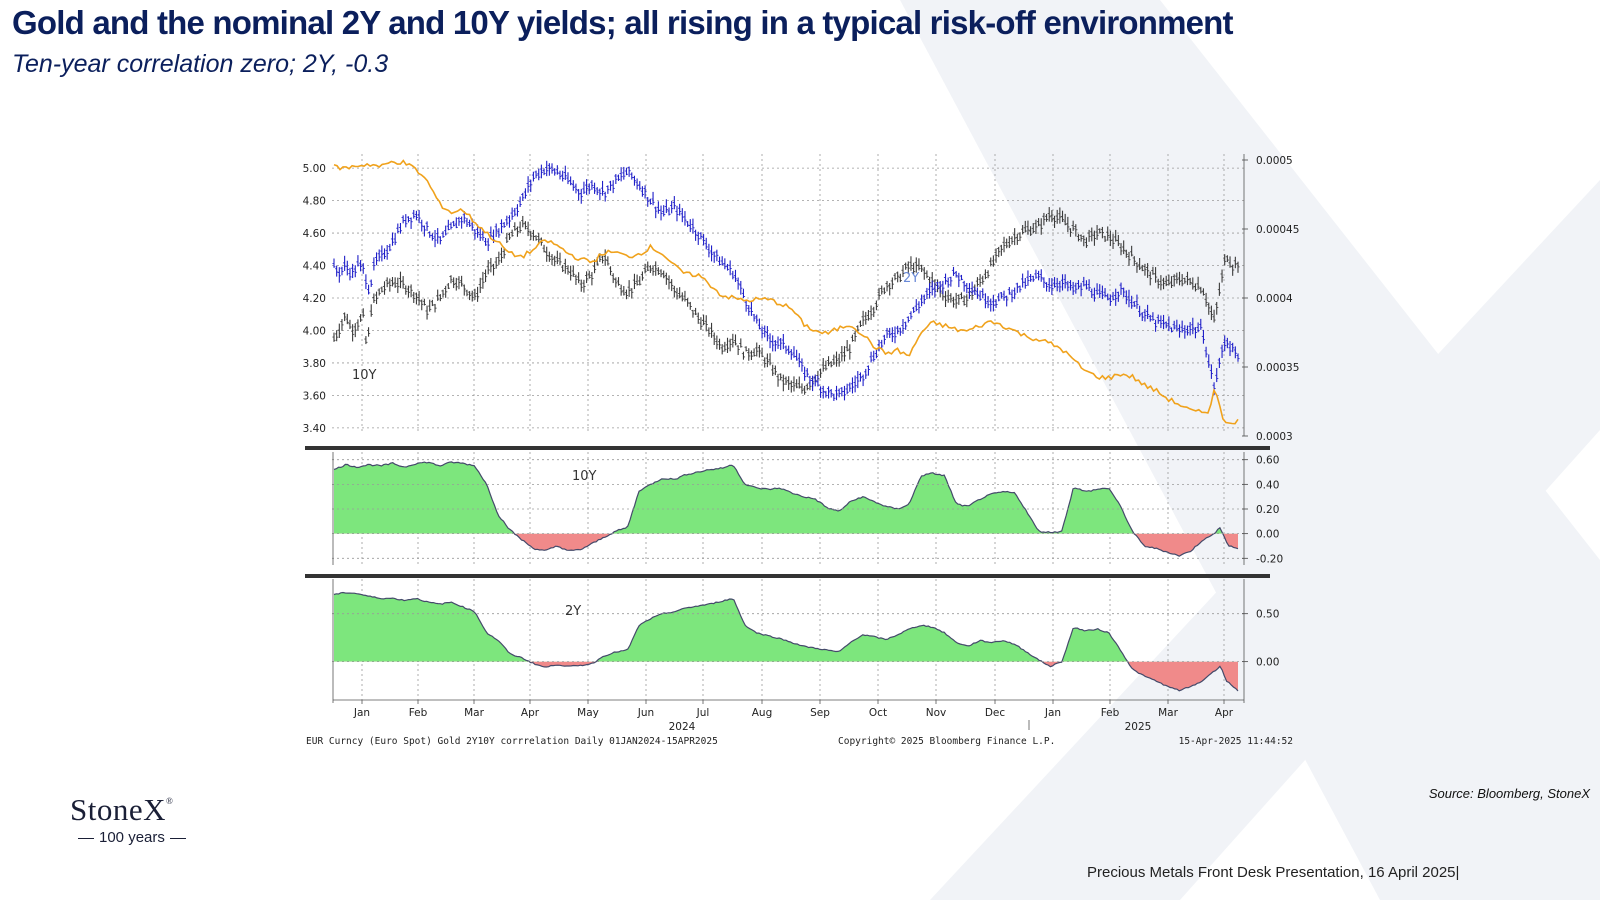 Image resolution: width=1600 pixels, height=900 pixels. What do you see at coordinates (588, 713) in the screenshot?
I see `x-axis-tick-label: May` at bounding box center [588, 713].